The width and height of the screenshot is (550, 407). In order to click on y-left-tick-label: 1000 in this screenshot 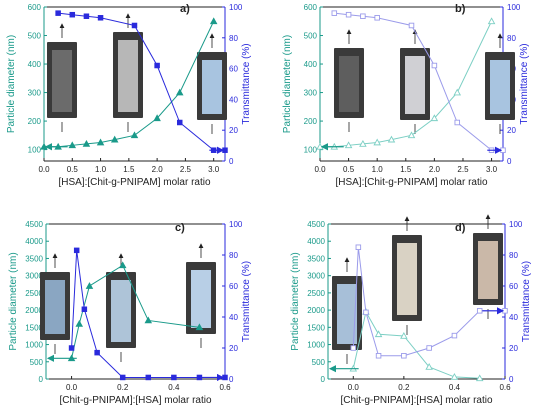, I will do `click(34, 345)`.